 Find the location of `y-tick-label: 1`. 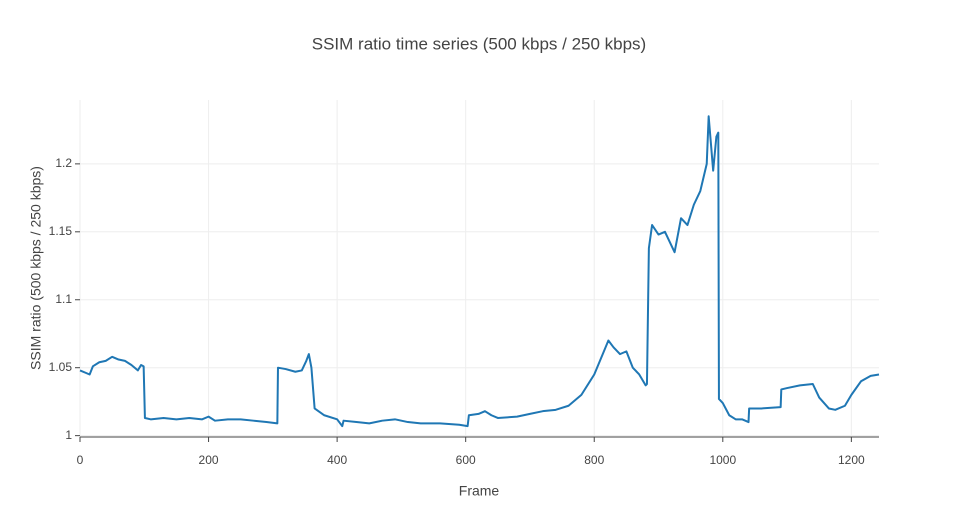

y-tick-label: 1 is located at coordinates (68, 435).